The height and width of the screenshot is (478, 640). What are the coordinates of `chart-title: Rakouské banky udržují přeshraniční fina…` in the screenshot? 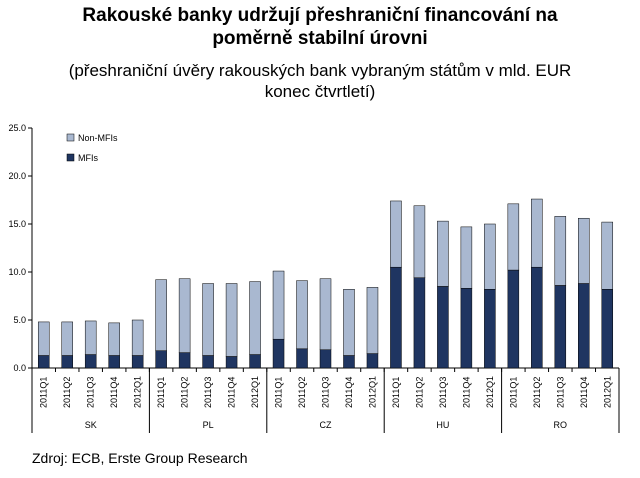 It's located at (320, 27).